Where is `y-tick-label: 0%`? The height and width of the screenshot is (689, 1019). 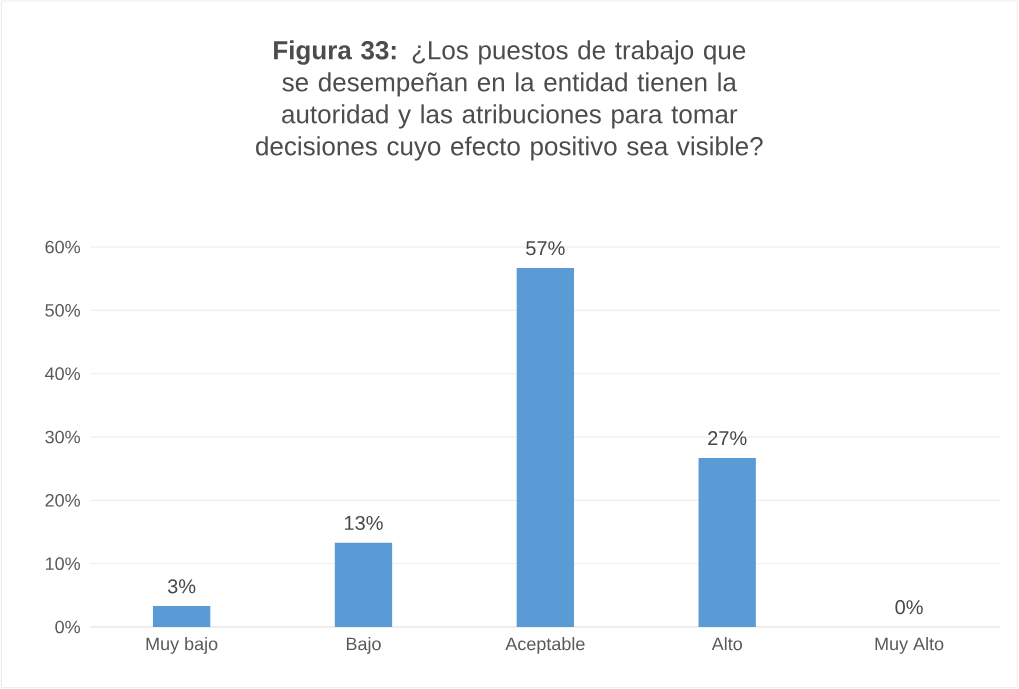
y-tick-label: 0% is located at coordinates (67, 627).